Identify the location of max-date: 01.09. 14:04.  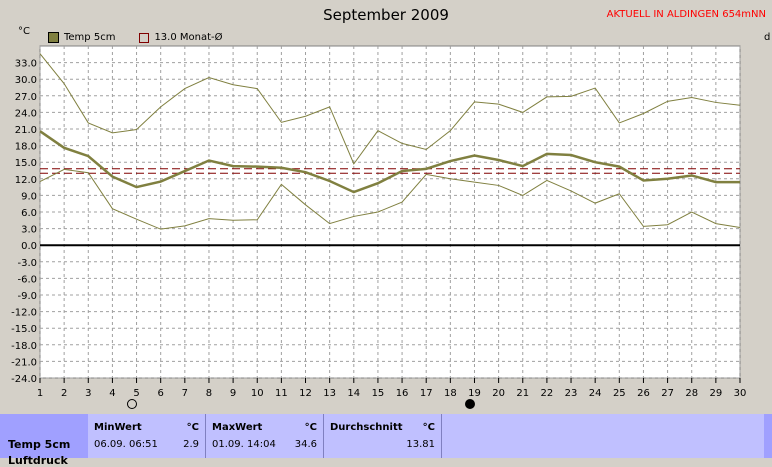
(244, 444).